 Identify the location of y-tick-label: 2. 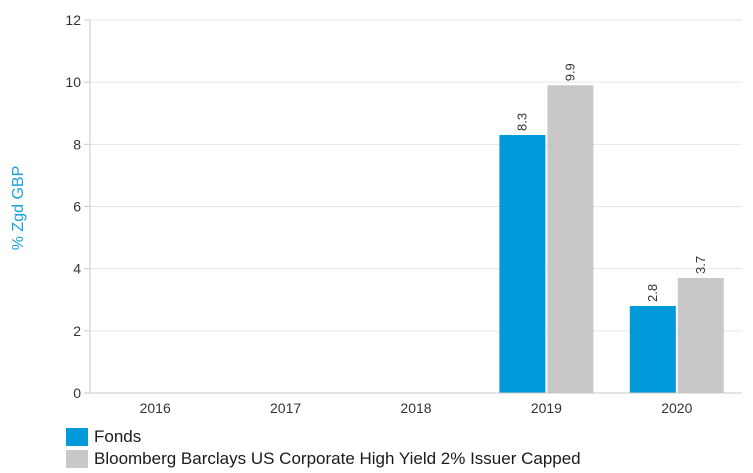
(77, 331).